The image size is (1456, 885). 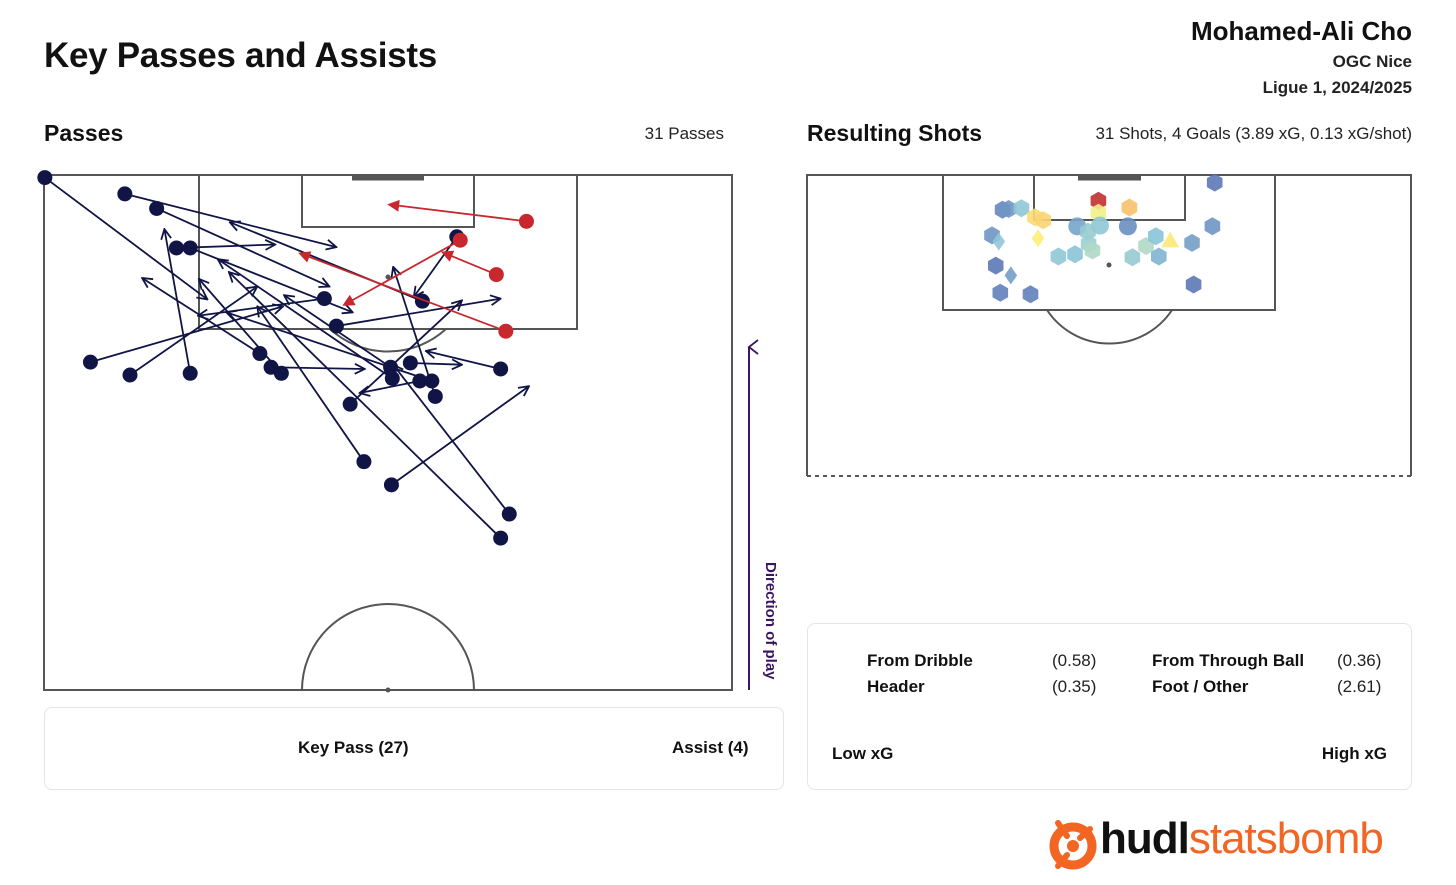 I want to click on shots-six-yard-box, so click(x=1109, y=197).